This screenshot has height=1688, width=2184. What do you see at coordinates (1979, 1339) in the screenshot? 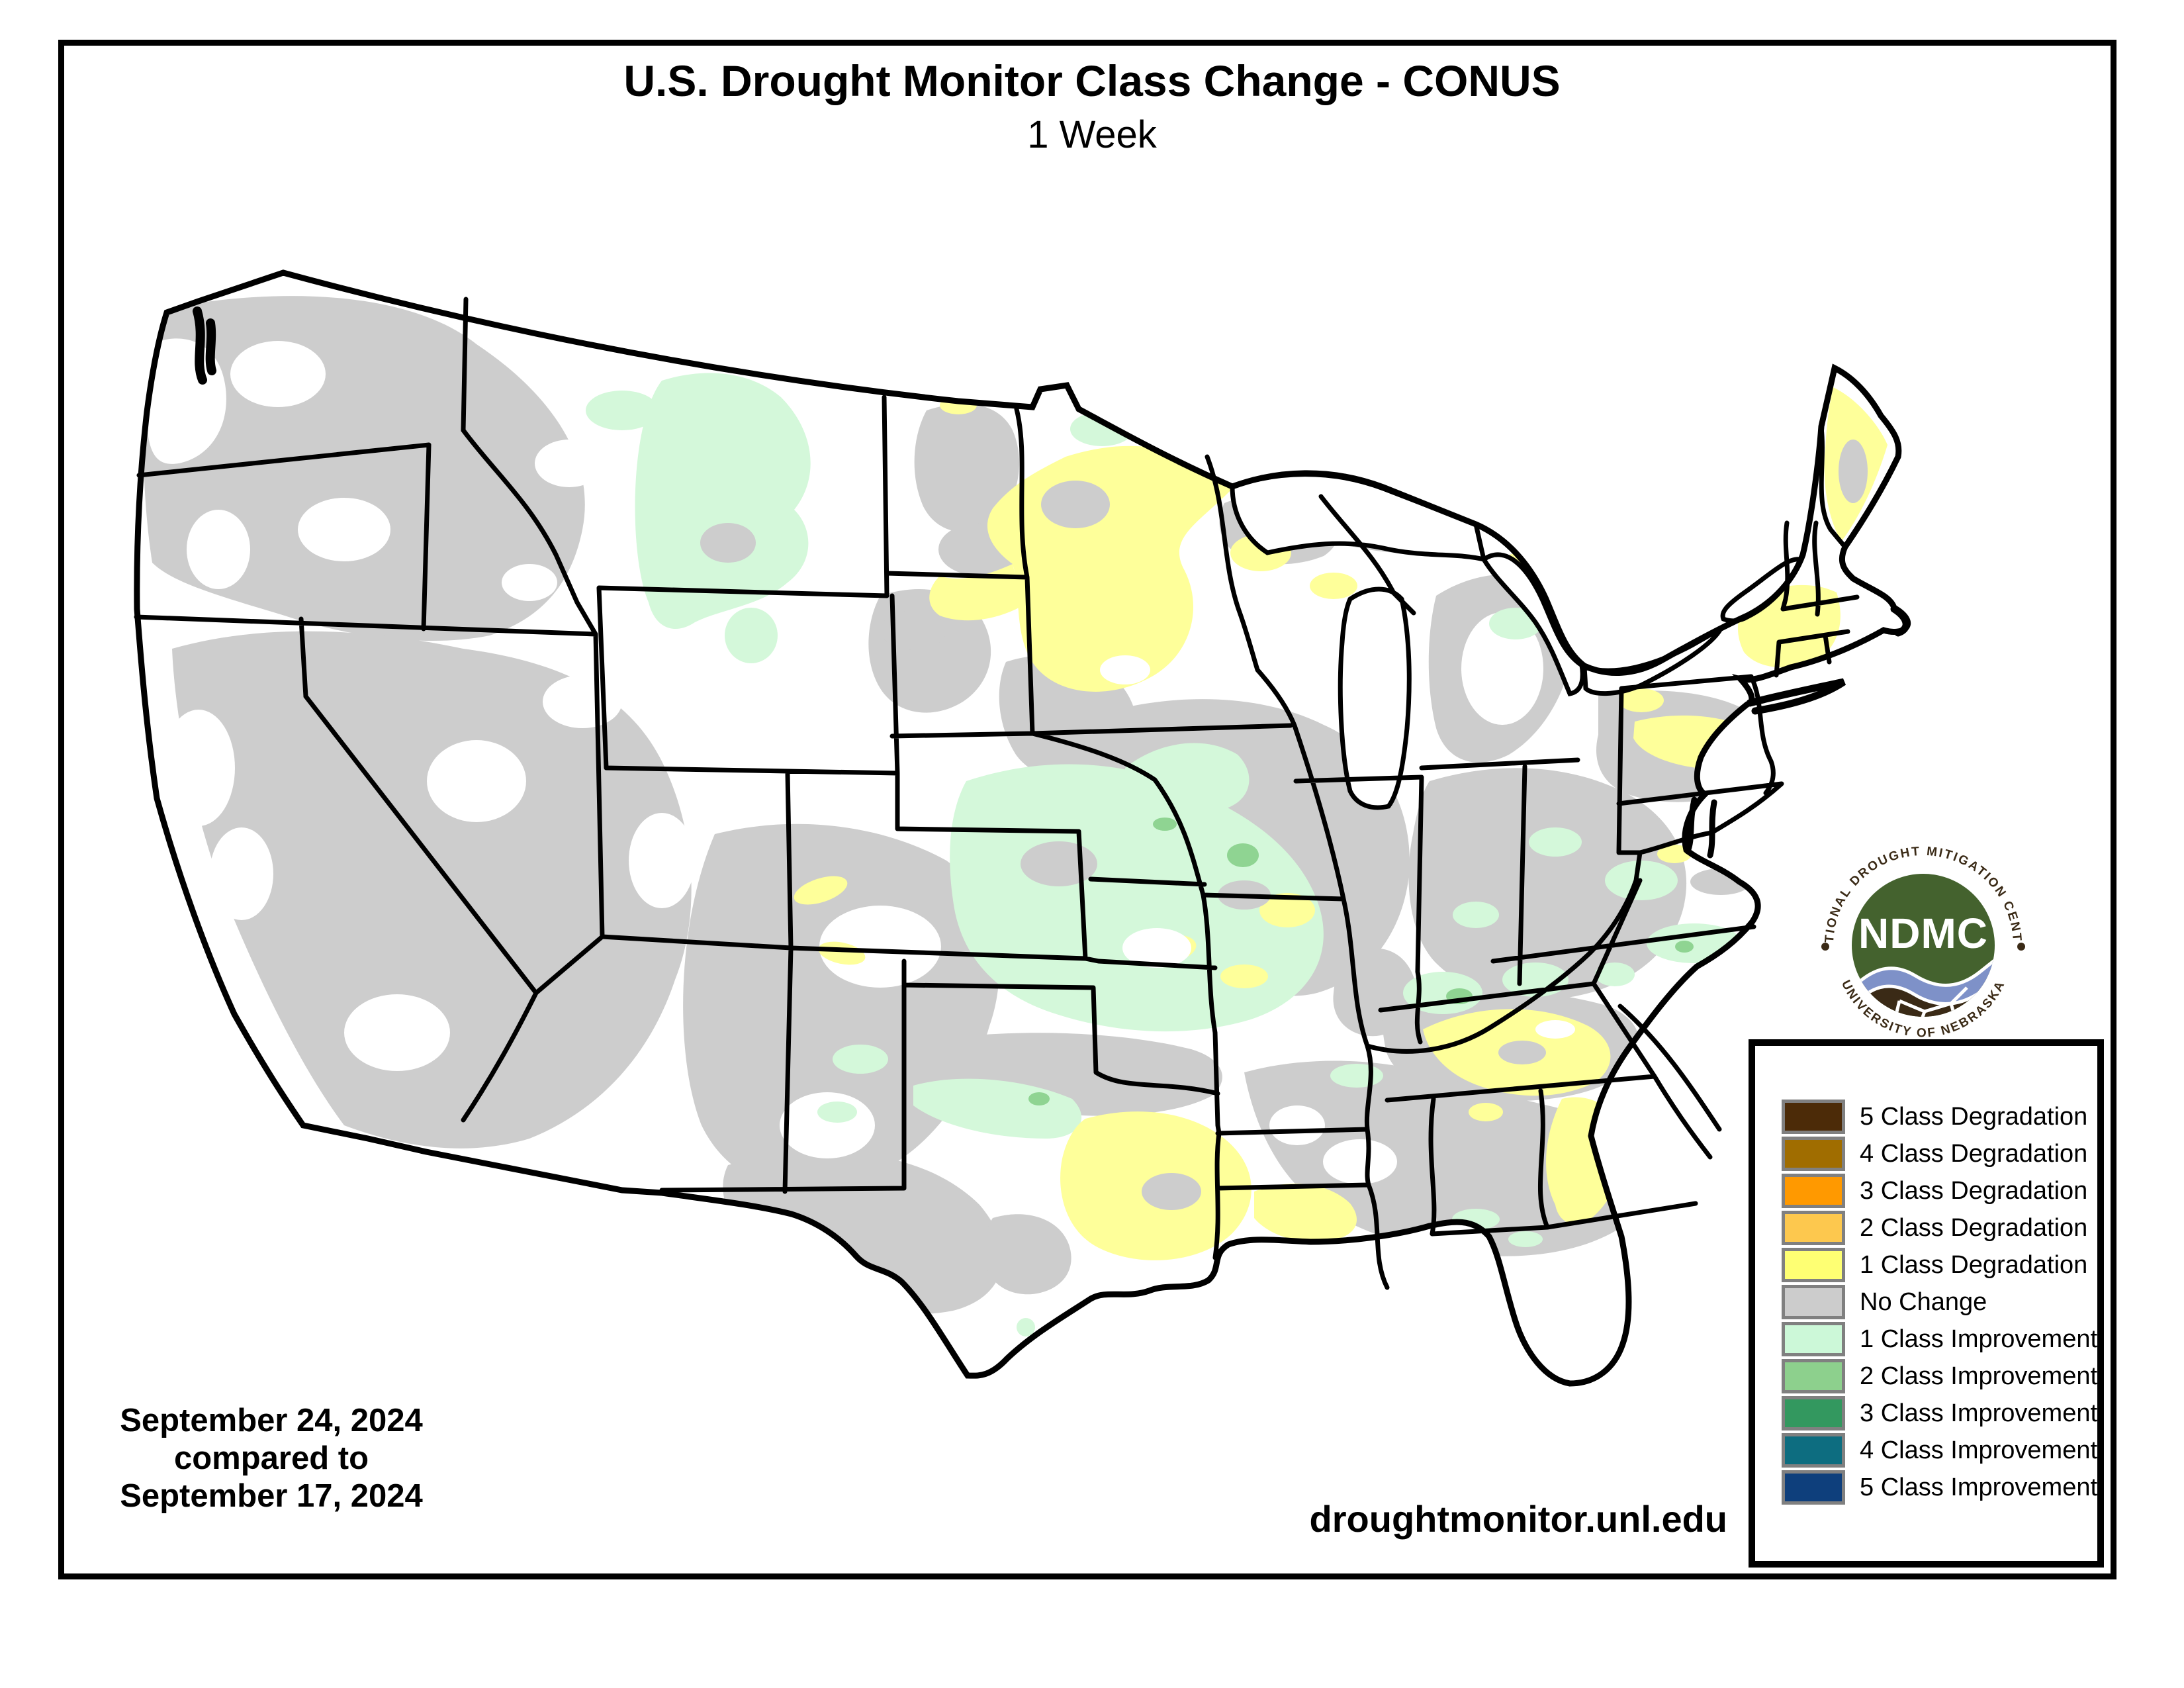
I see `legend-label: 1 Class Improvement` at bounding box center [1979, 1339].